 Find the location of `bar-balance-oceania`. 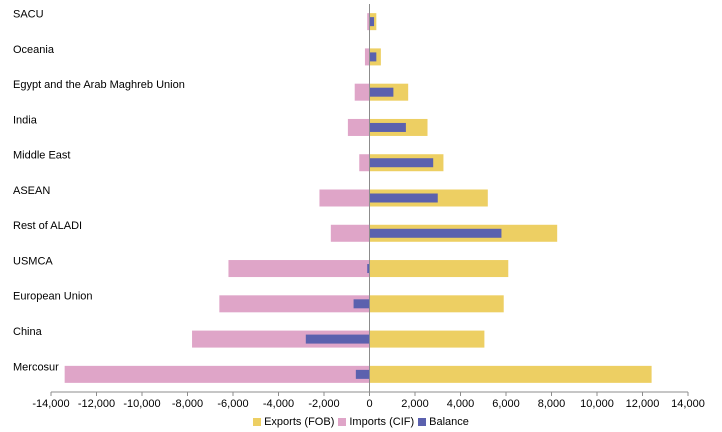

bar-balance-oceania is located at coordinates (373, 57).